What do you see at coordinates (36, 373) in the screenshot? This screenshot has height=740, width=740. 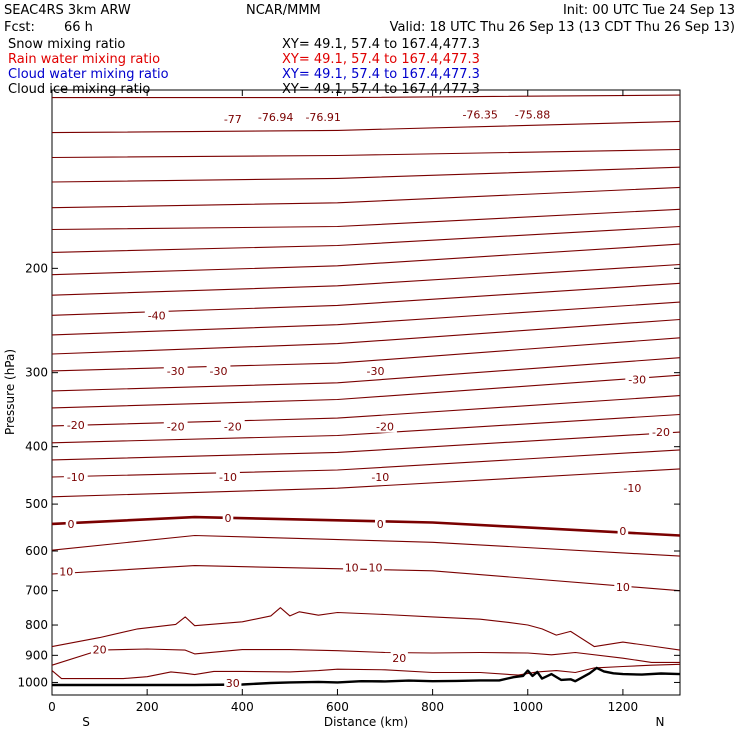 I see `y-tick-label: 300` at bounding box center [36, 373].